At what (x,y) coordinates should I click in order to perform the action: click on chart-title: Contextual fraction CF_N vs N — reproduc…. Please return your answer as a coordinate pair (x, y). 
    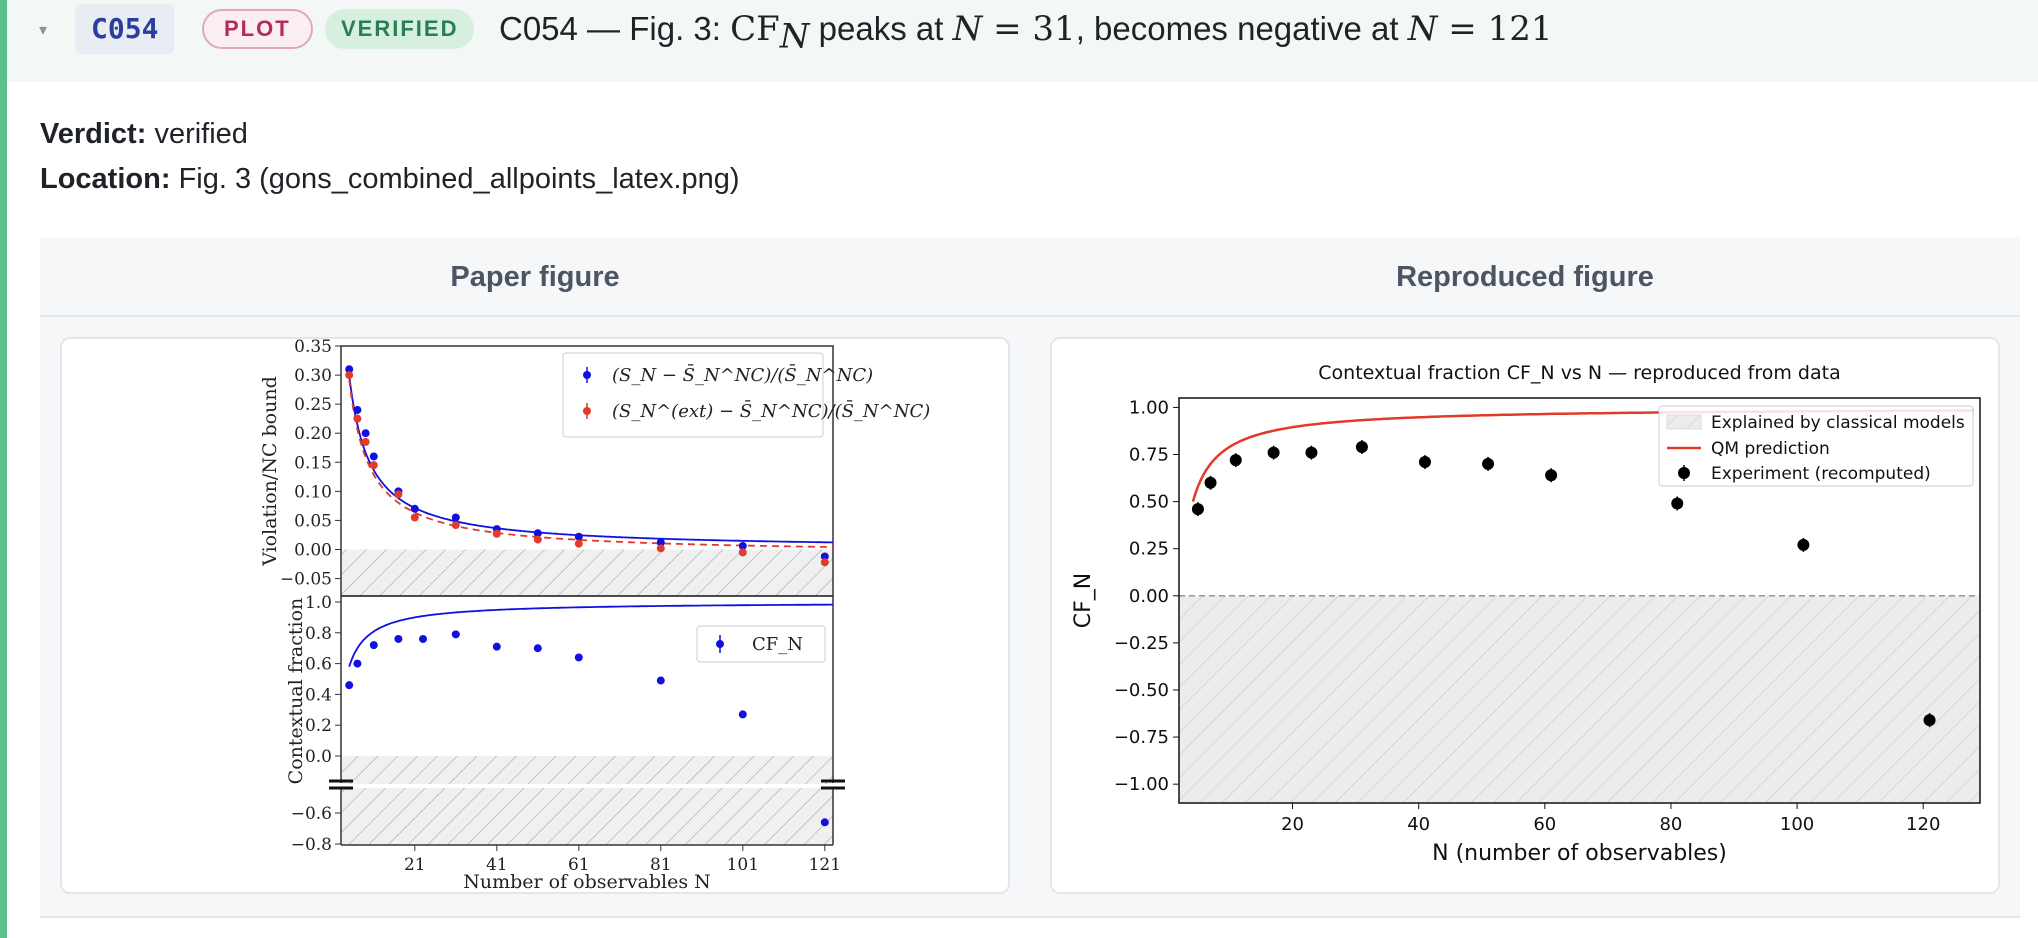
    Looking at the image, I should click on (1579, 373).